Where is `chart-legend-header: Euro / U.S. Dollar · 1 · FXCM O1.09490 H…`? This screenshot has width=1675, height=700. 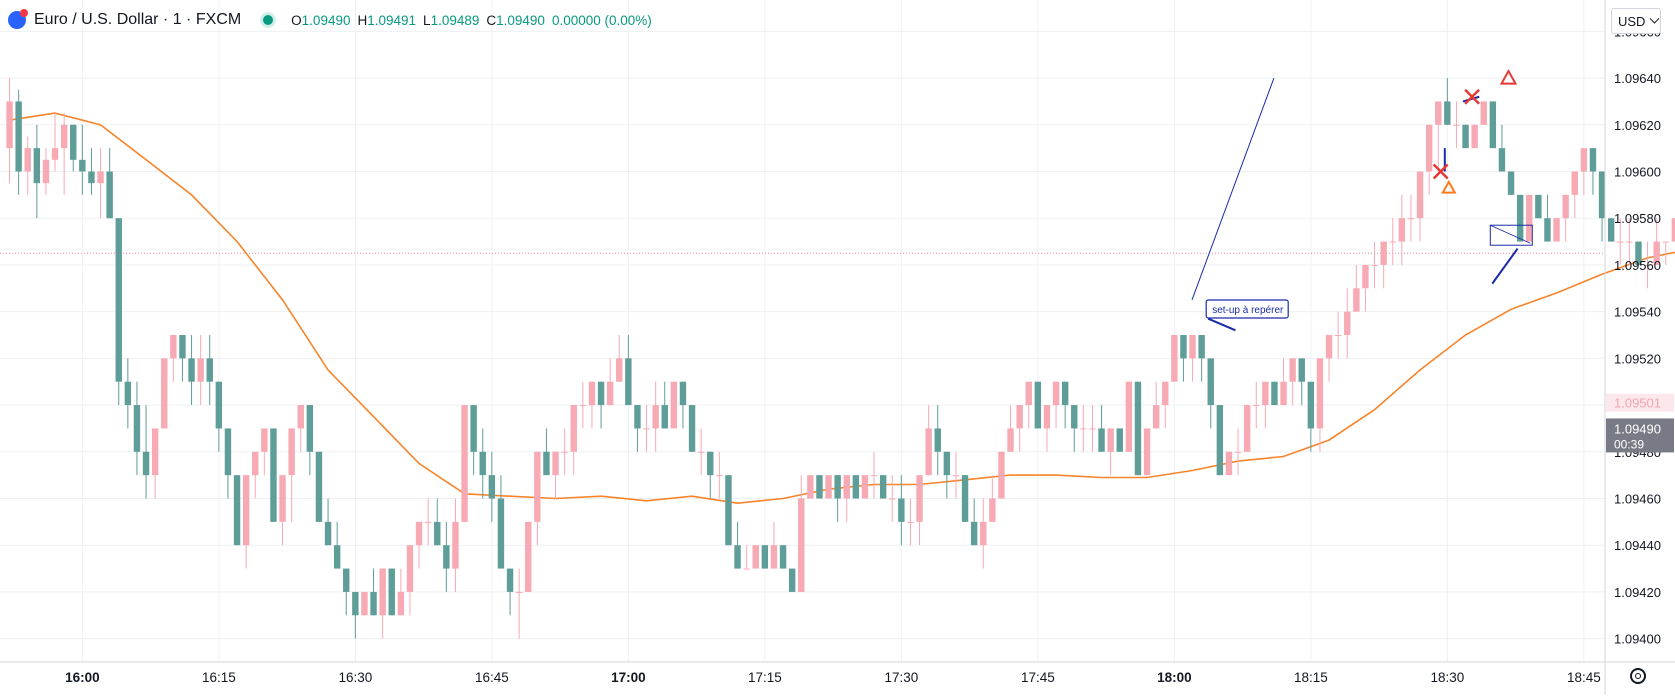
chart-legend-header: Euro / U.S. Dollar · 1 · FXCM O1.09490 H… is located at coordinates (330, 20).